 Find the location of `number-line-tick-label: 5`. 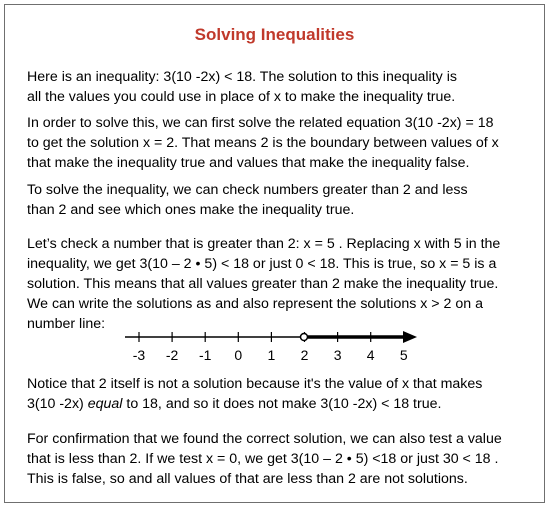

number-line-tick-label: 5 is located at coordinates (404, 355).